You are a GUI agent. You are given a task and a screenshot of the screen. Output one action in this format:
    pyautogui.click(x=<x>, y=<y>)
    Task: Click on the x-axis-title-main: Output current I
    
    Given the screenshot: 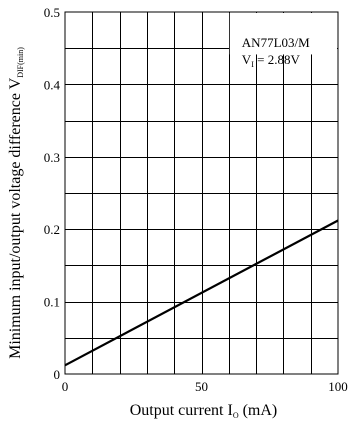 What is the action you would take?
    pyautogui.click(x=181, y=410)
    